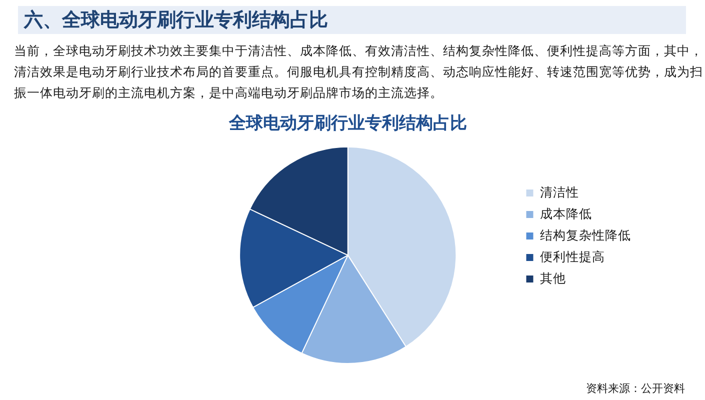 This screenshot has width=705, height=400. I want to click on legend-label: 清洁性, so click(559, 192).